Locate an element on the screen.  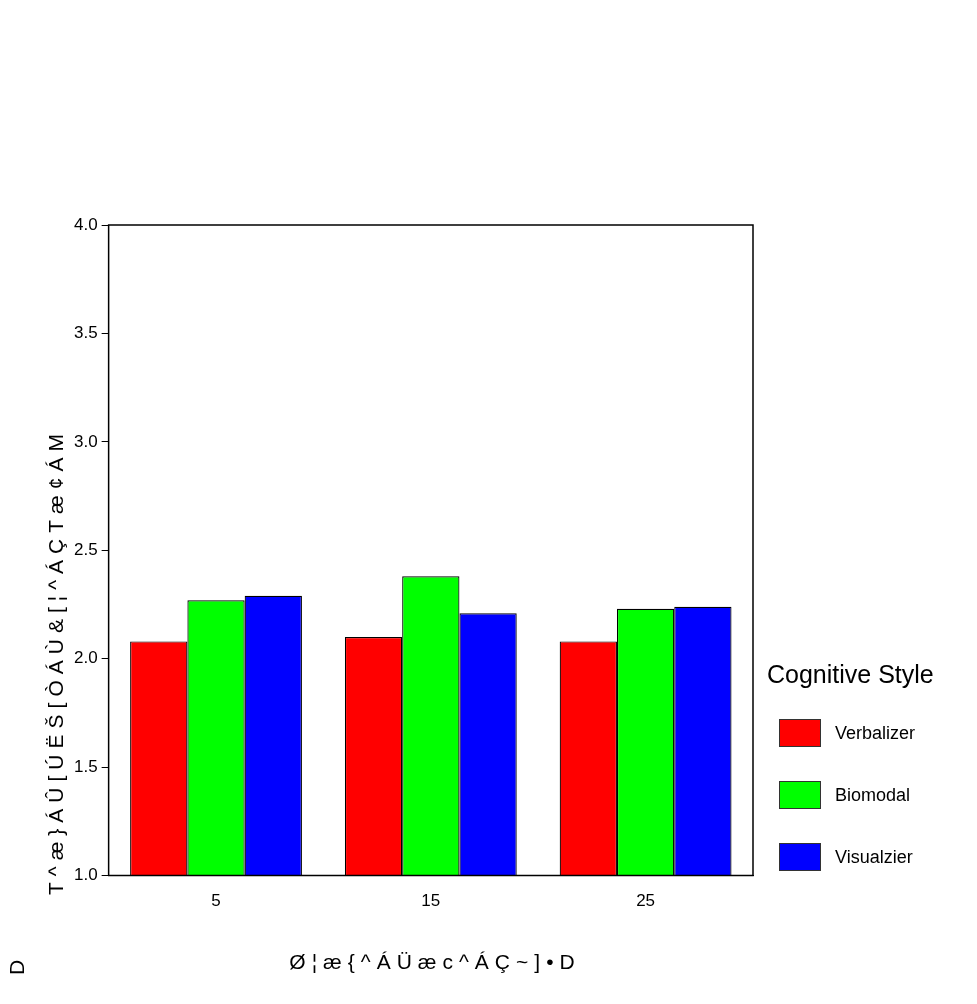
x-tick-label: 5 is located at coordinates (216, 901).